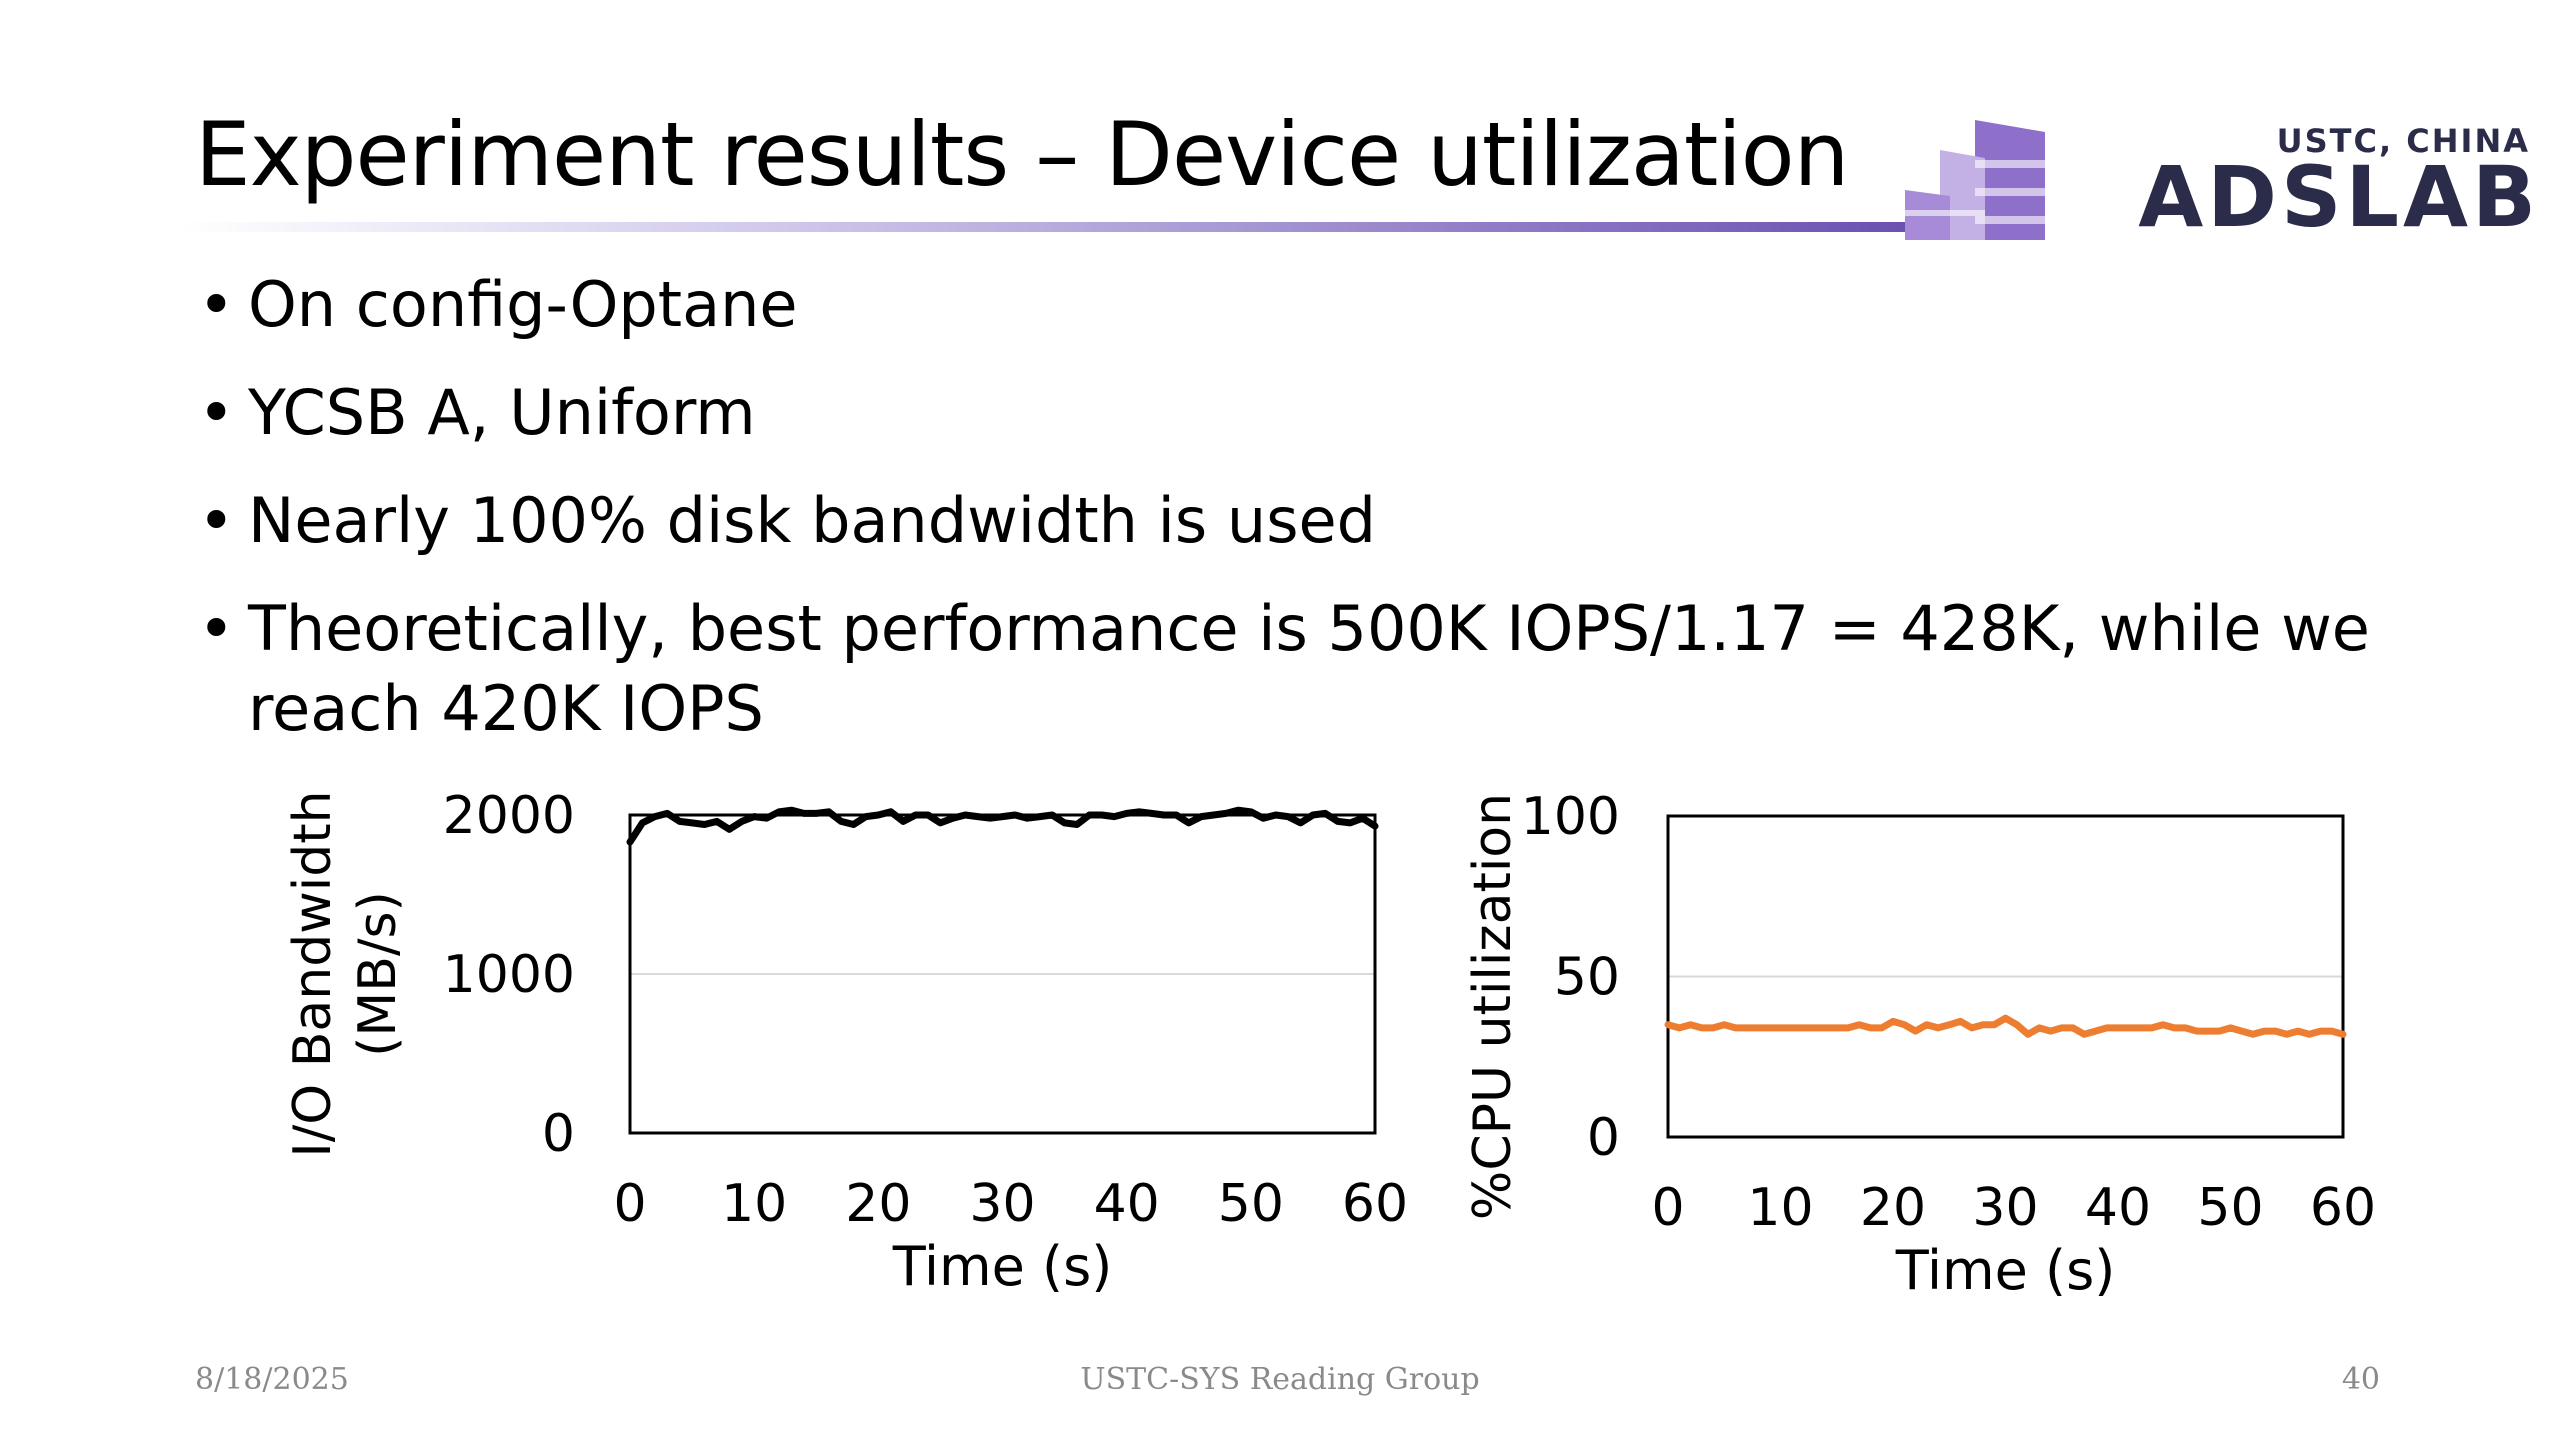 This screenshot has width=2560, height=1440. Describe the element at coordinates (1315, 305) in the screenshot. I see `bullet-item: On config-Optane` at that location.